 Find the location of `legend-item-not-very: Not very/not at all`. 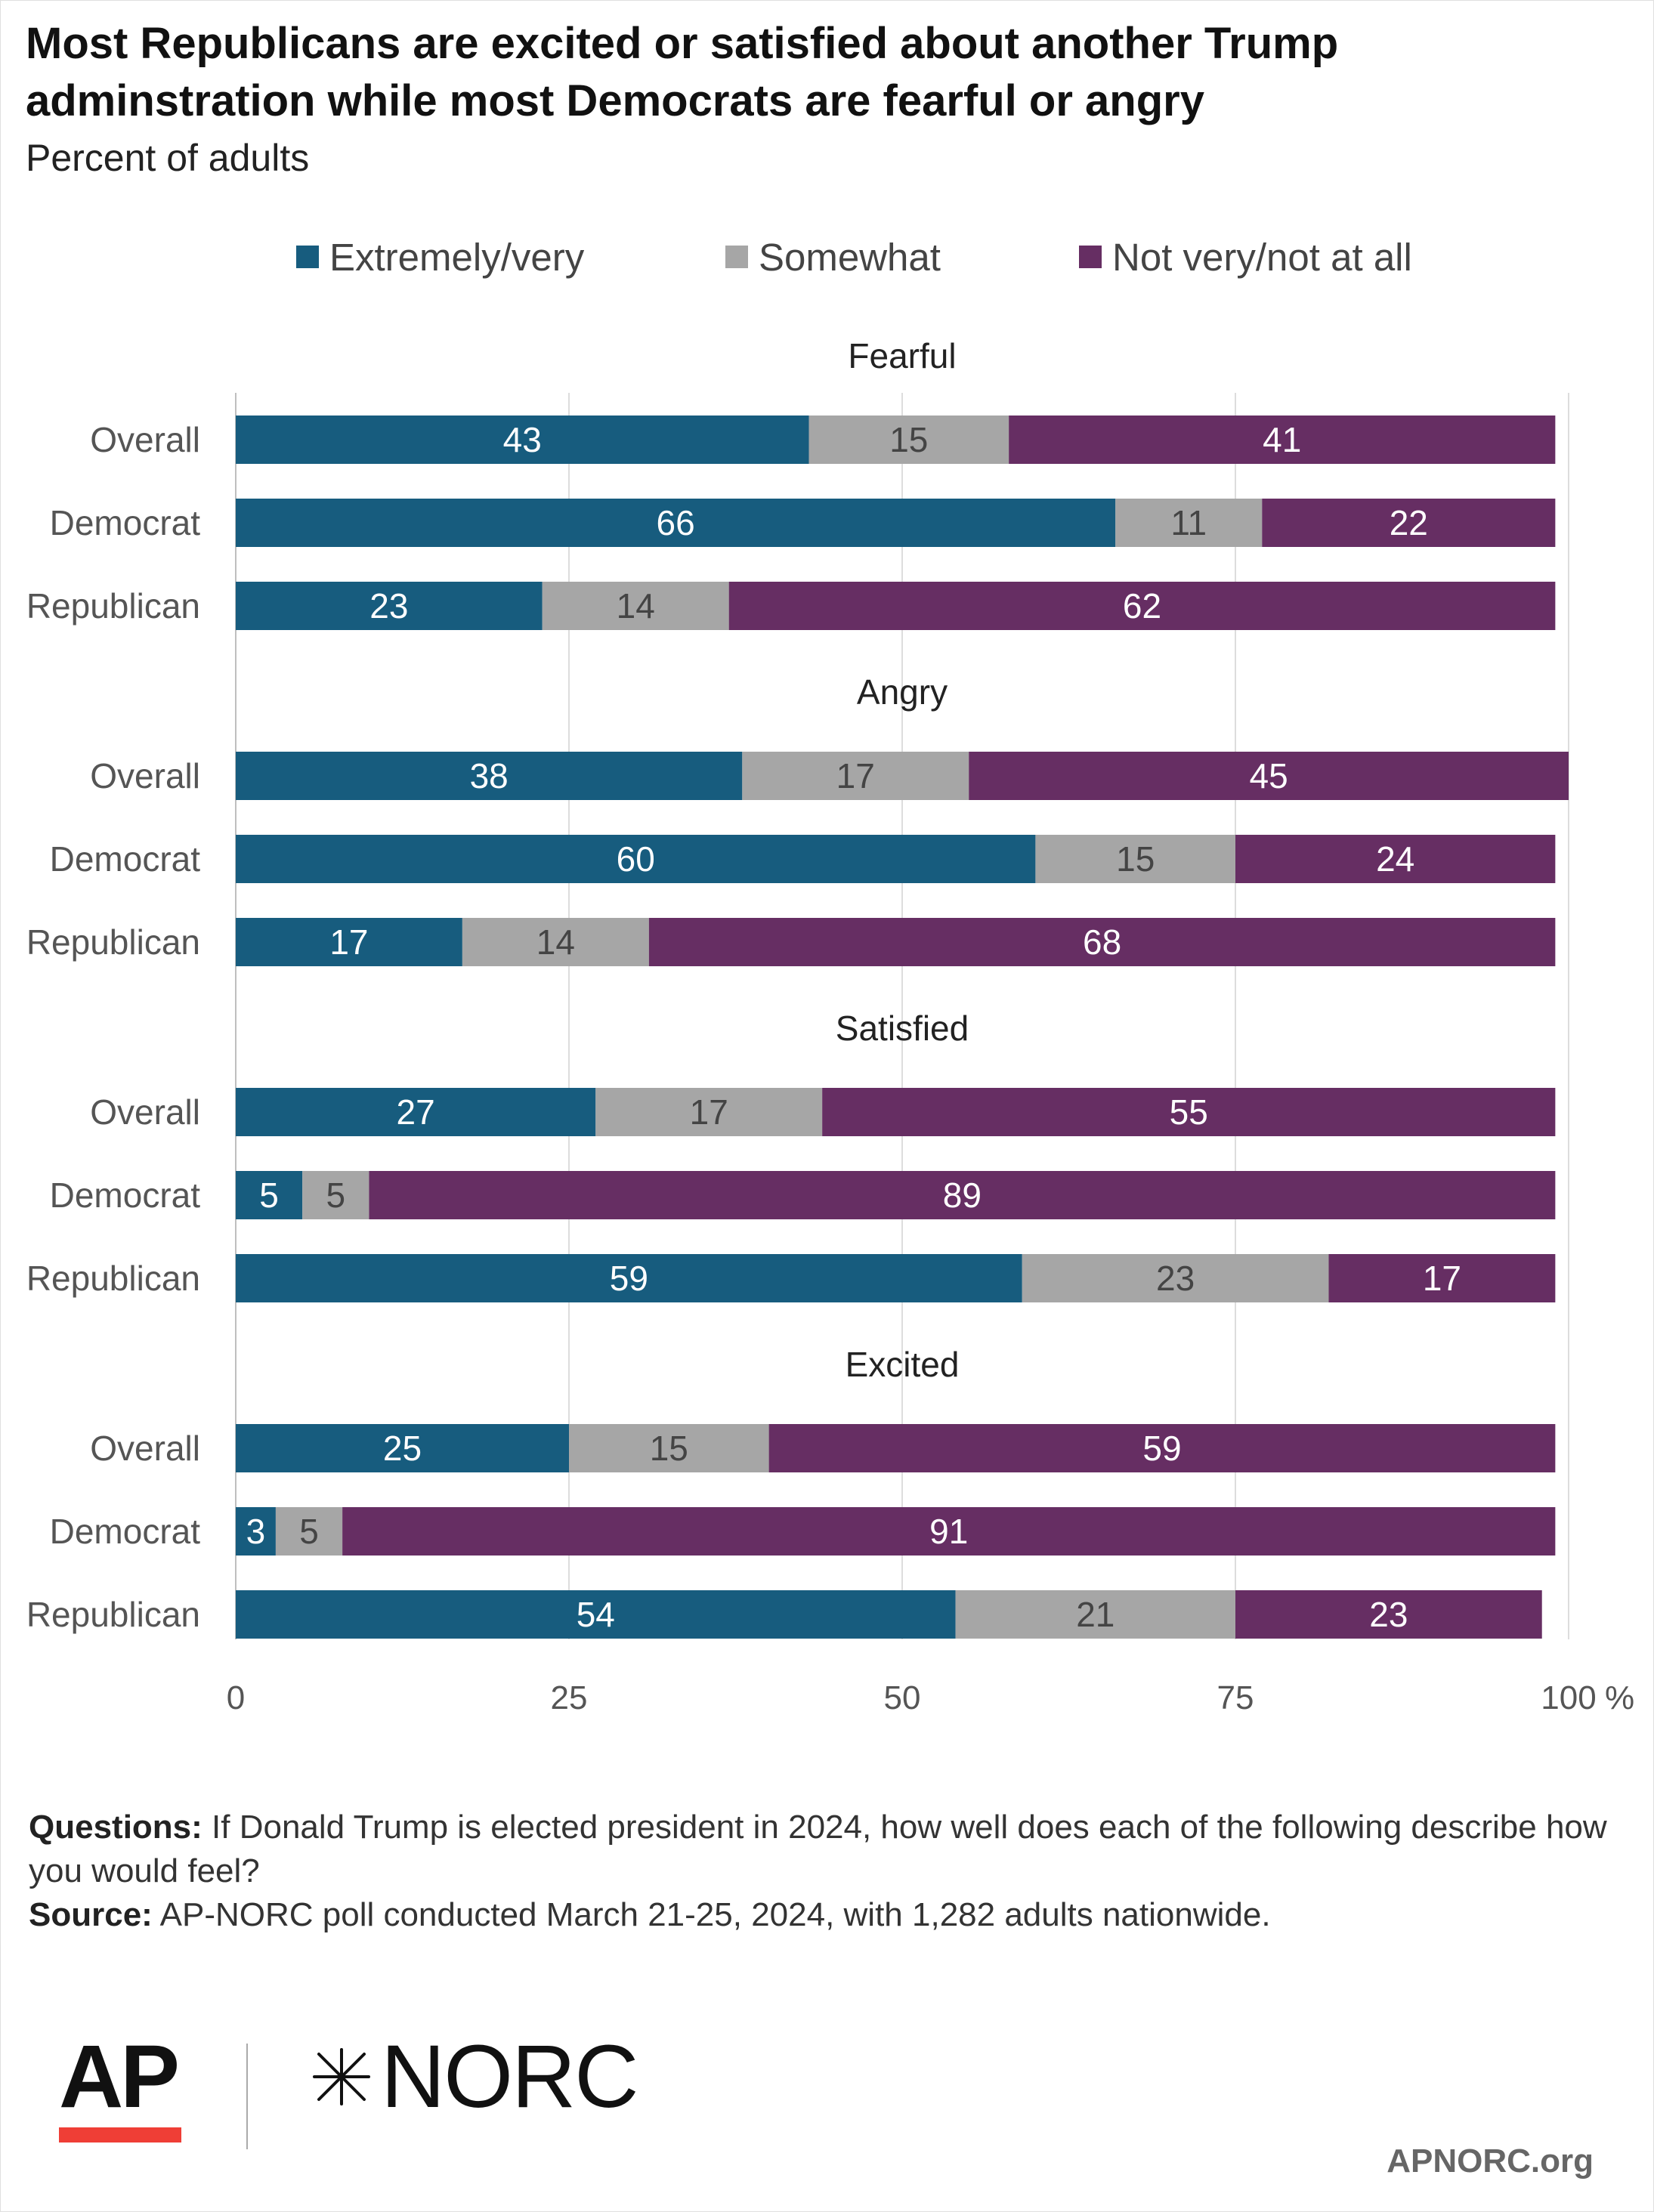

legend-item-not-very: Not very/not at all is located at coordinates (1245, 257).